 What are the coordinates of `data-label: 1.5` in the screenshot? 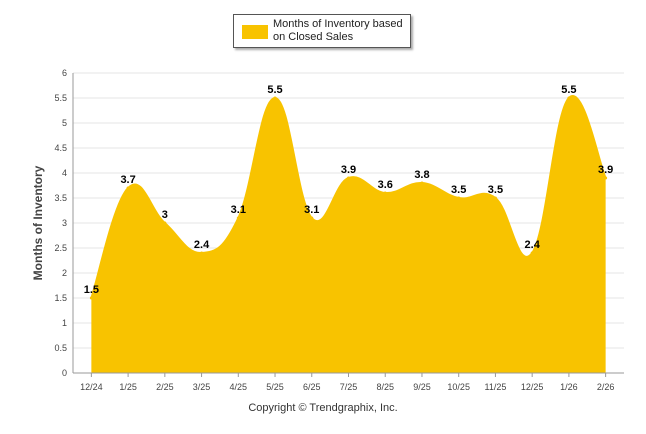 It's located at (91, 290).